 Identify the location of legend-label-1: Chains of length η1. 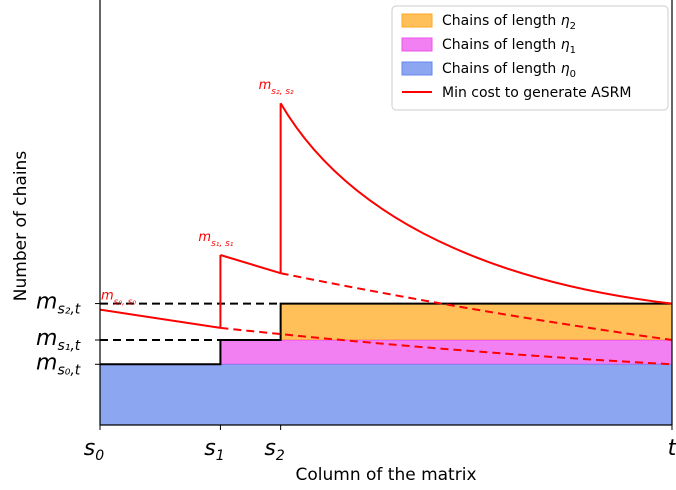
(509, 46).